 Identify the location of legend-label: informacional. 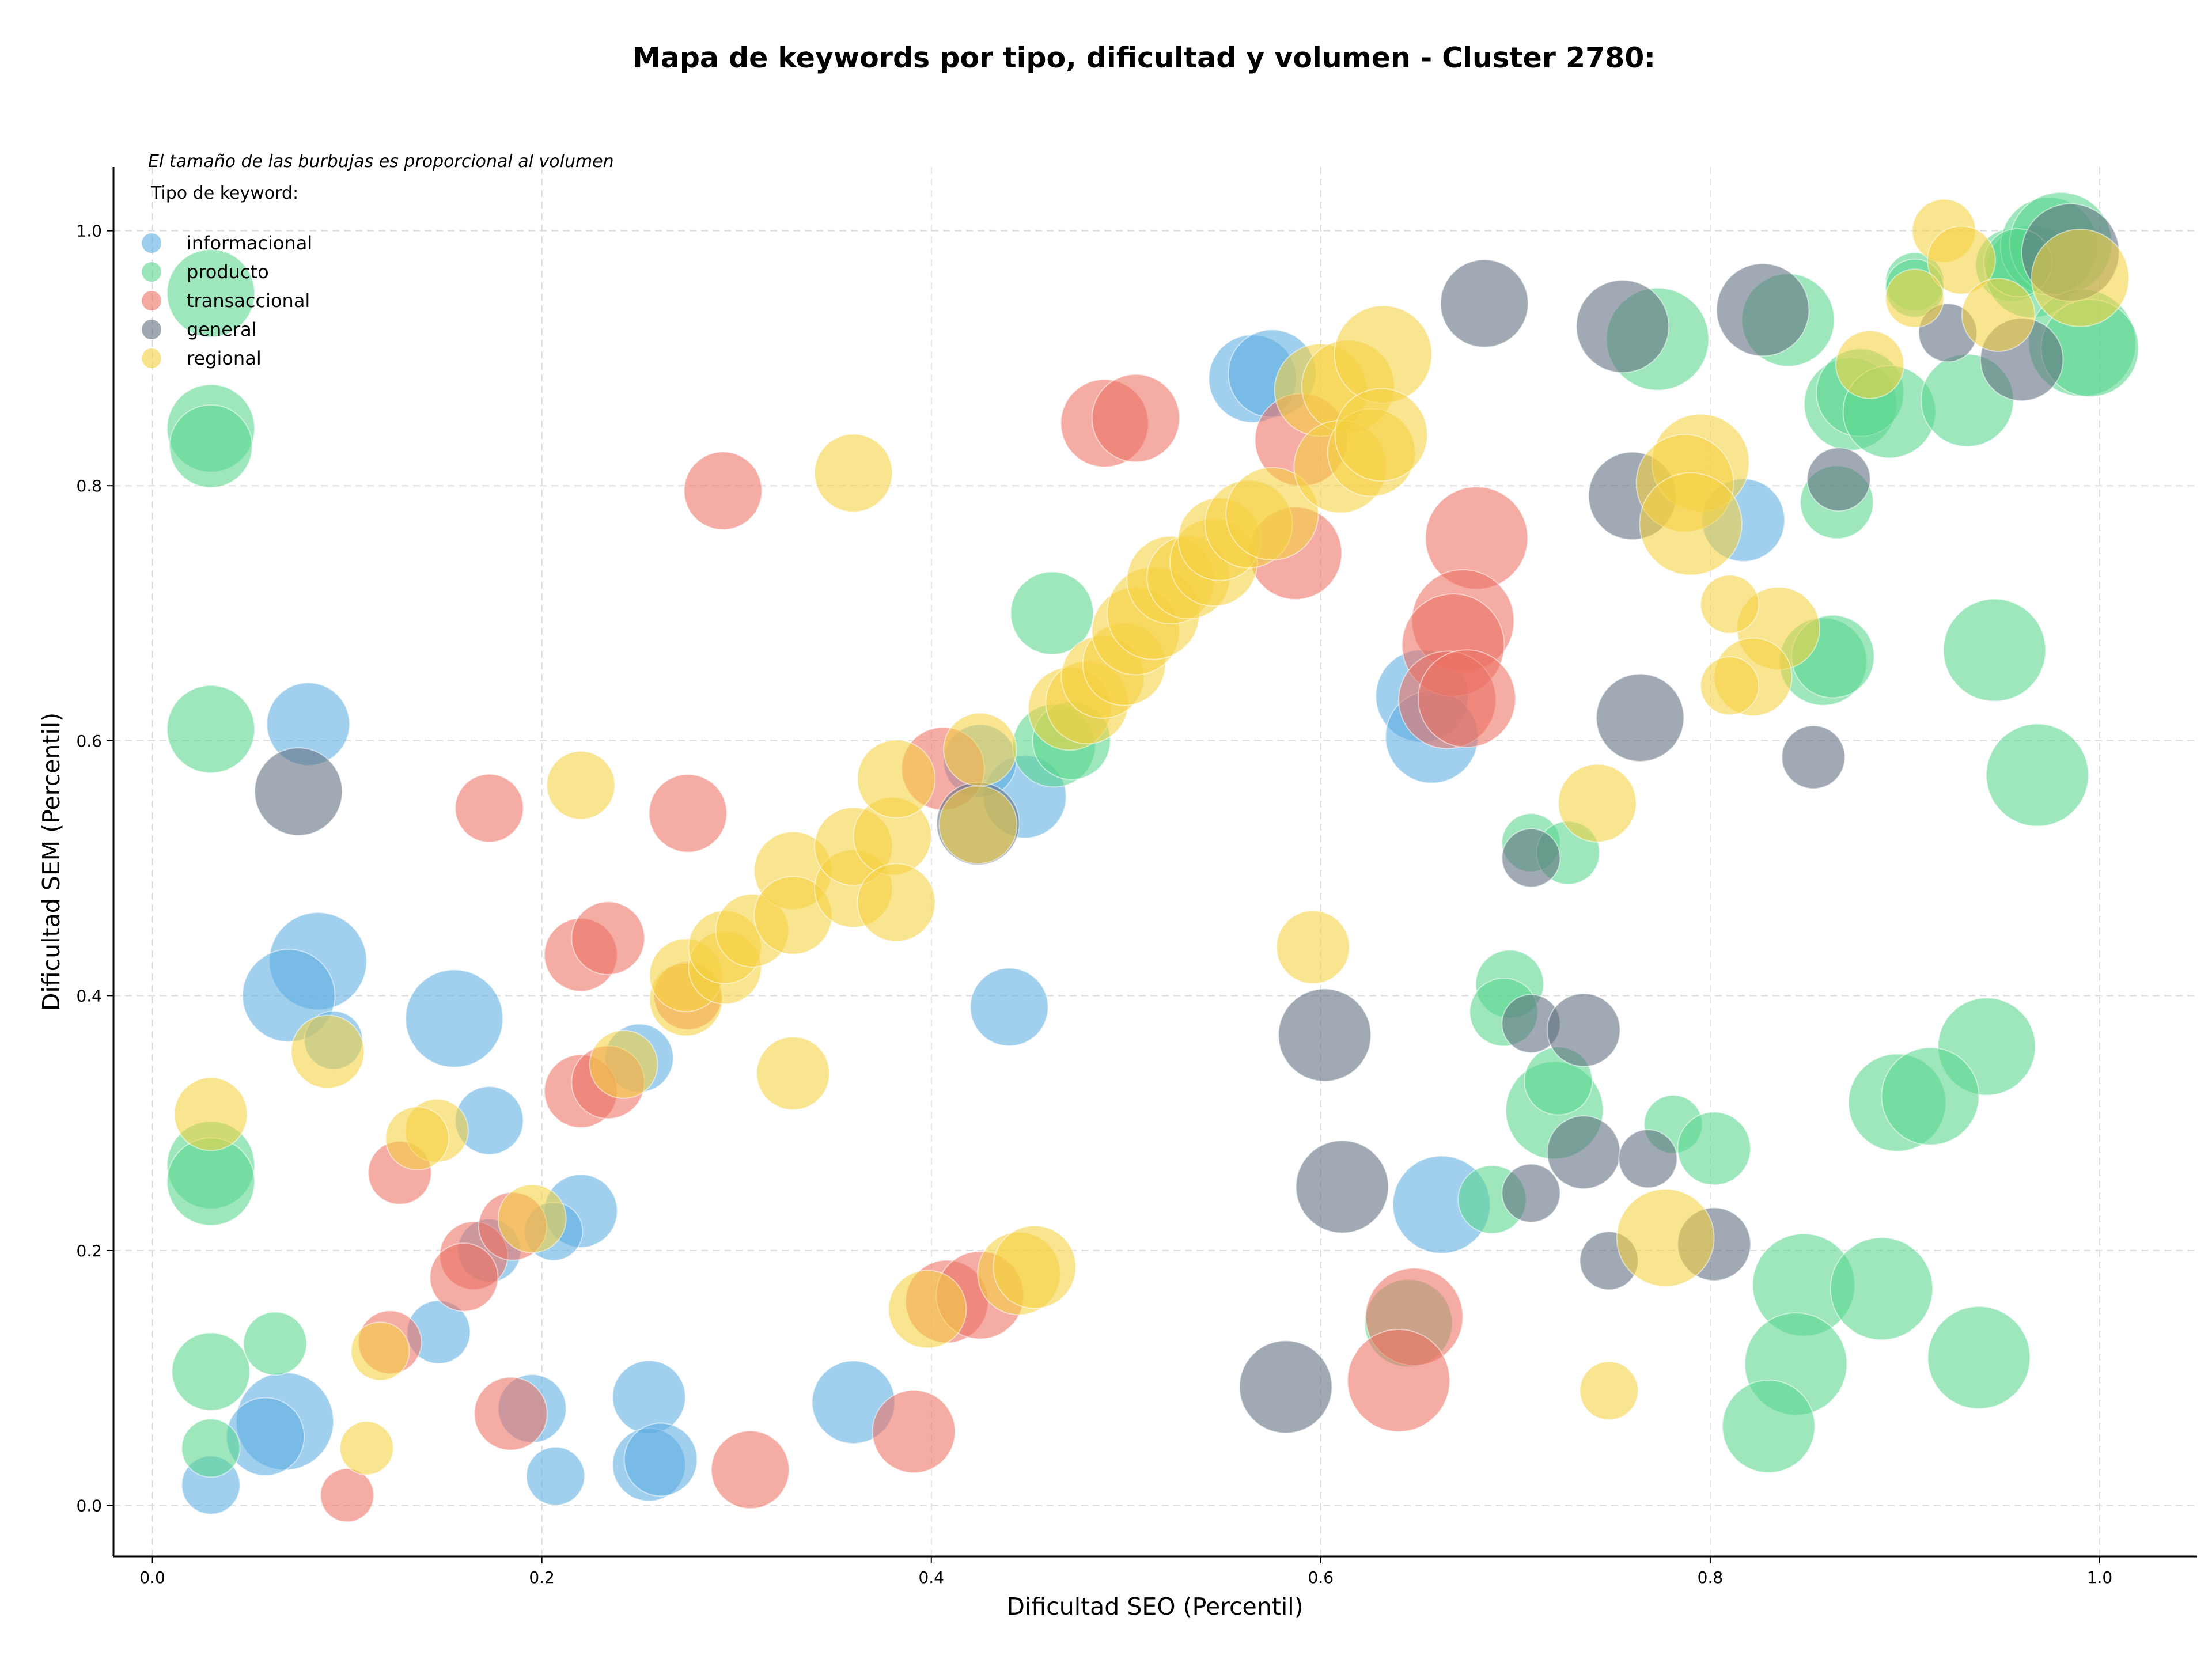
(249, 243).